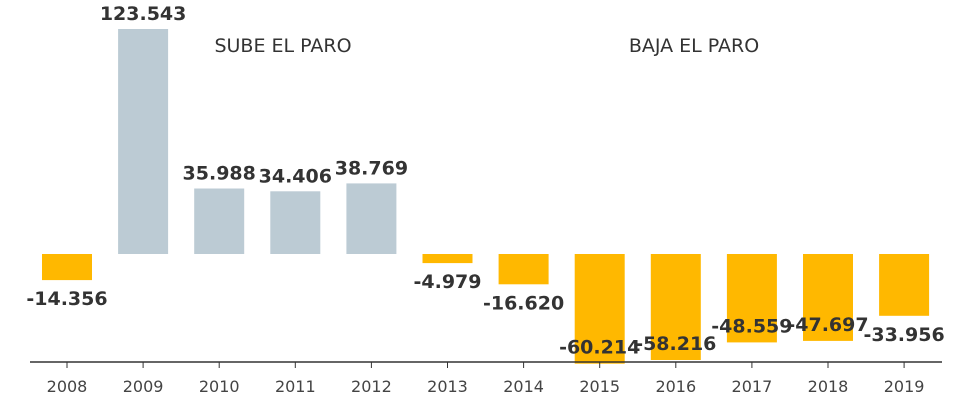 This screenshot has height=400, width=969. What do you see at coordinates (371, 168) in the screenshot?
I see `value-label-2012: 38.769` at bounding box center [371, 168].